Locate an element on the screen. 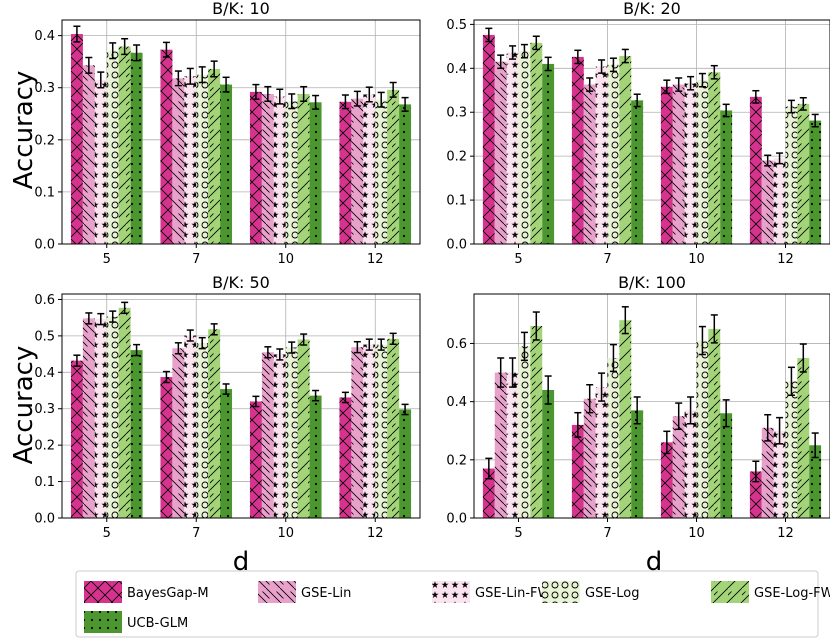 This screenshot has width=830, height=641. chart-title: B/K: 20 is located at coordinates (652, 9).